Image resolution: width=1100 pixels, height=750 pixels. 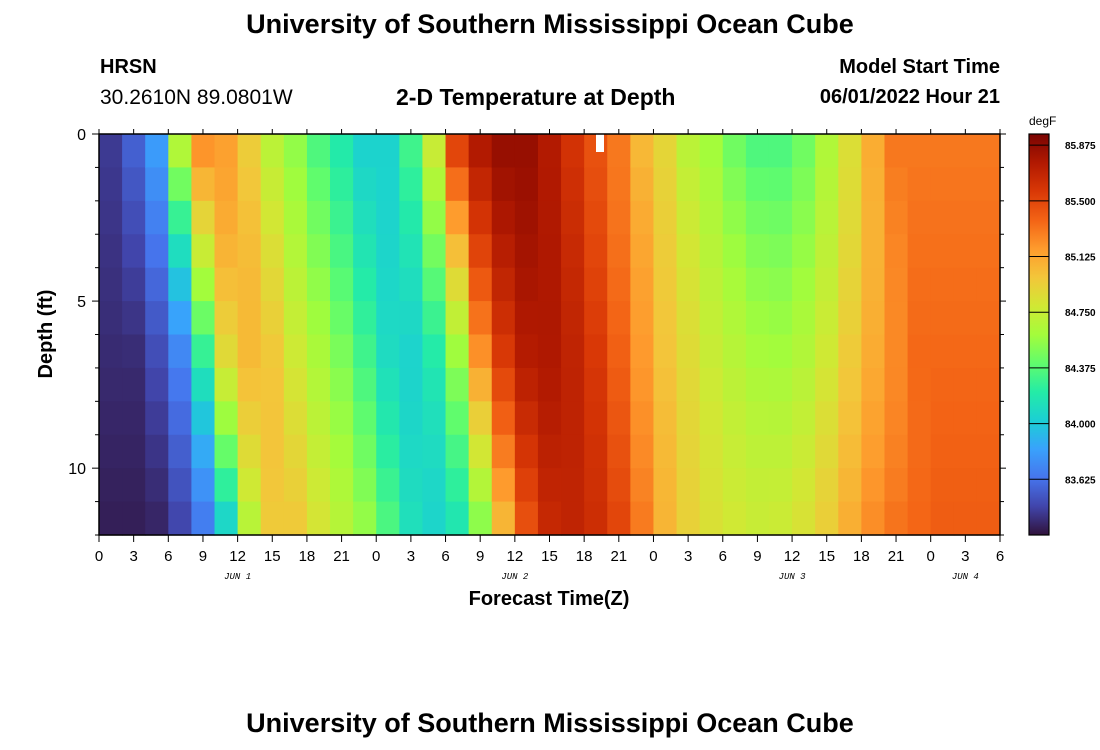 I want to click on model-start-label: Model Start Time, so click(x=919, y=67).